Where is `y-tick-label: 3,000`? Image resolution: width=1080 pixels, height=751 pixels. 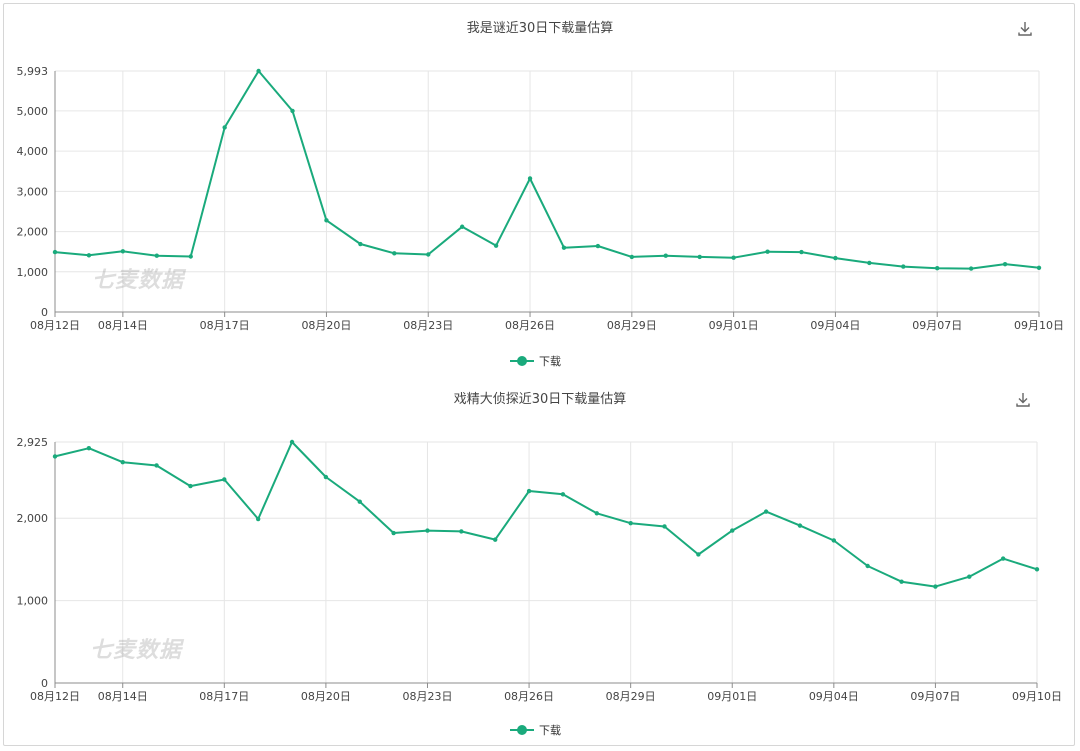
y-tick-label: 3,000 is located at coordinates (33, 191).